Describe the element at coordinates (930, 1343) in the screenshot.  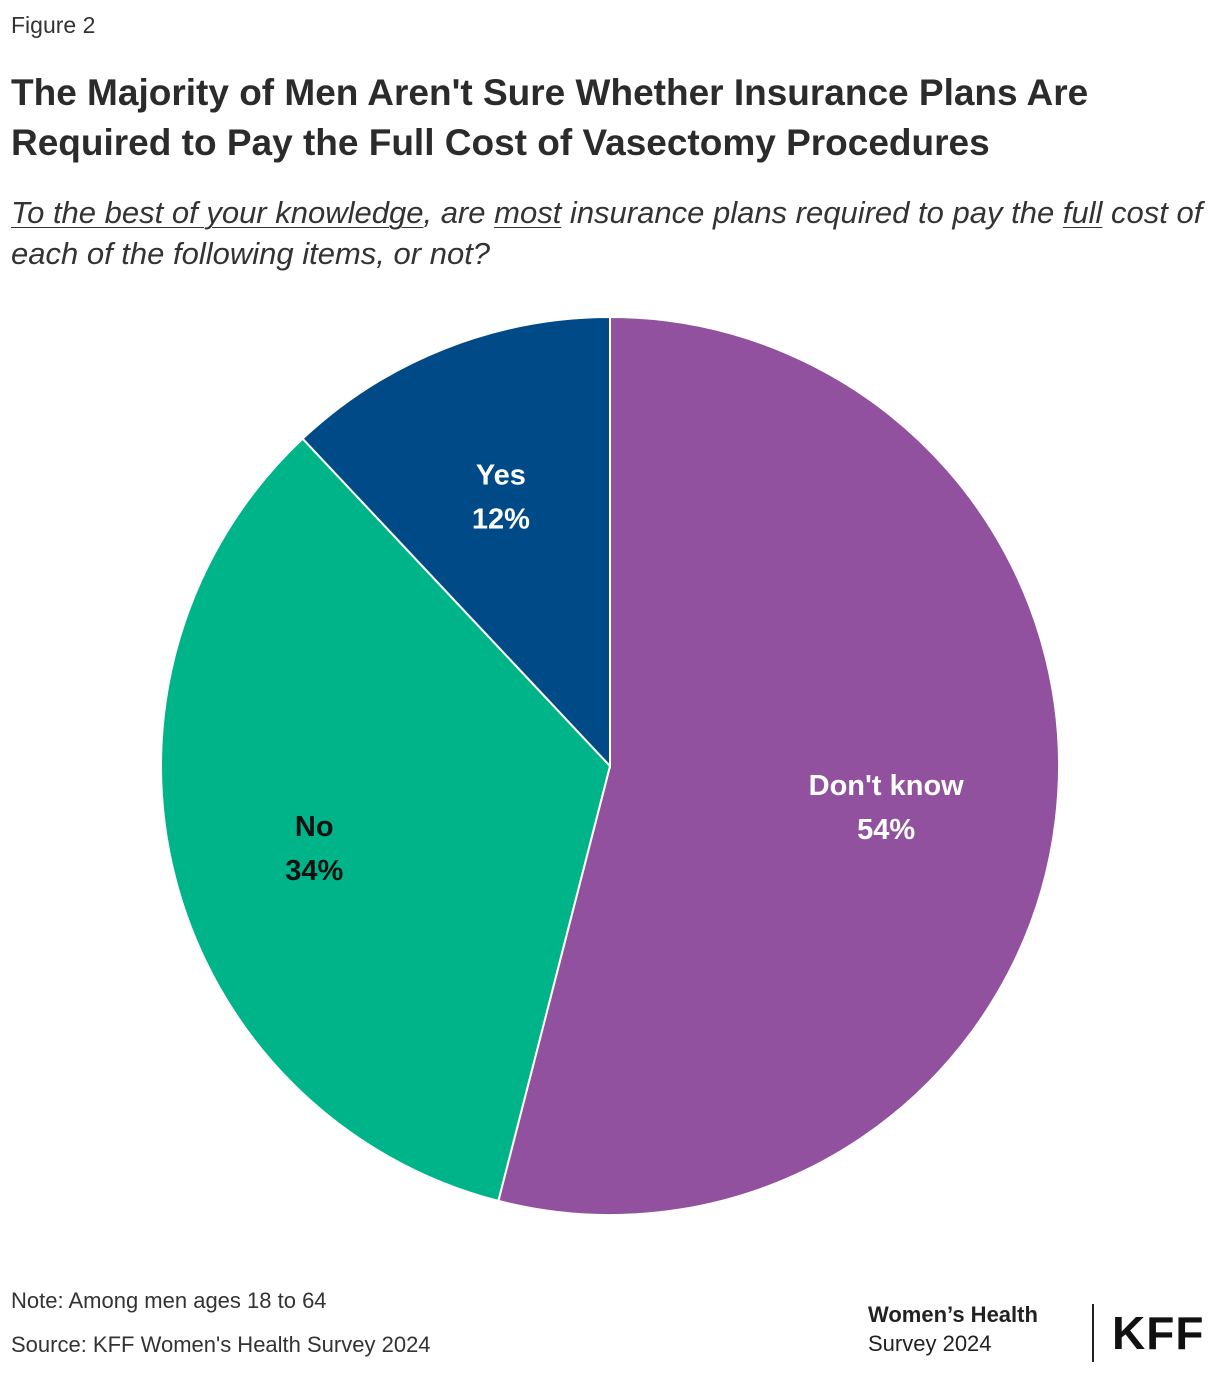
I see `survey-brand-line2: Survey 2024` at that location.